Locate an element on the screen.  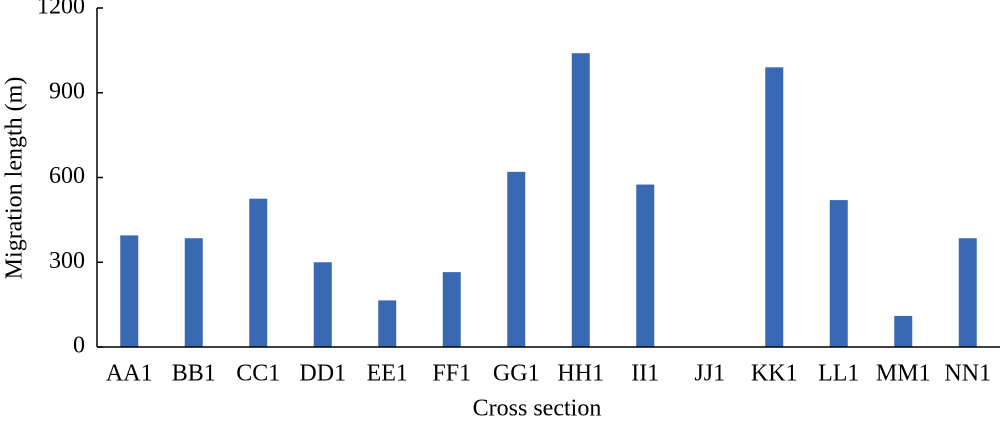
x-tick-label: AA1 is located at coordinates (129, 374).